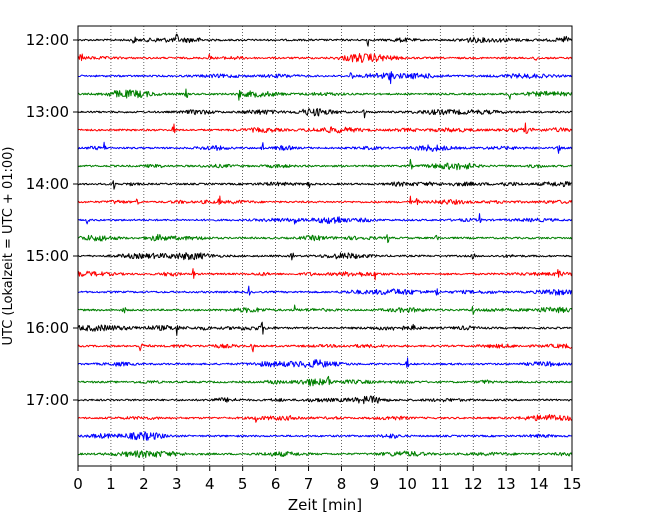 The width and height of the screenshot is (650, 520). I want to click on x-tick-label: 6, so click(276, 484).